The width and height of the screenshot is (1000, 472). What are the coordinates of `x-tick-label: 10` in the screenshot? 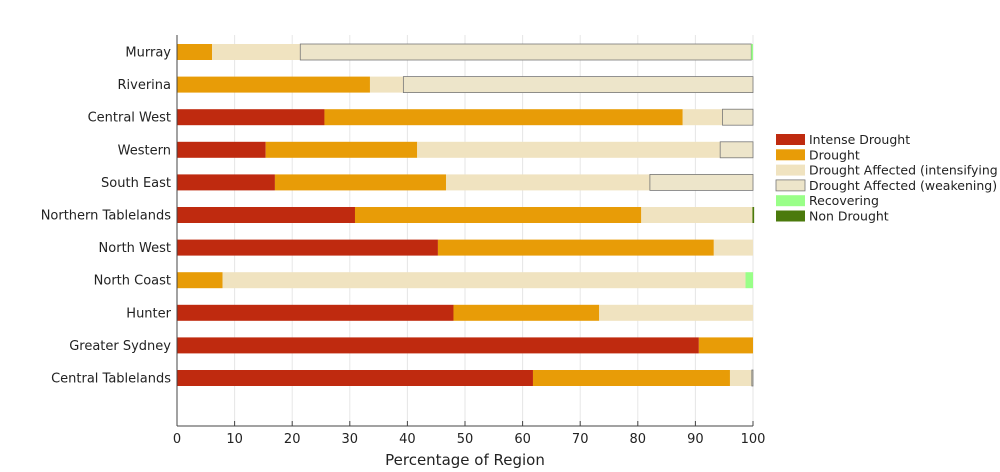 It's located at (234, 439).